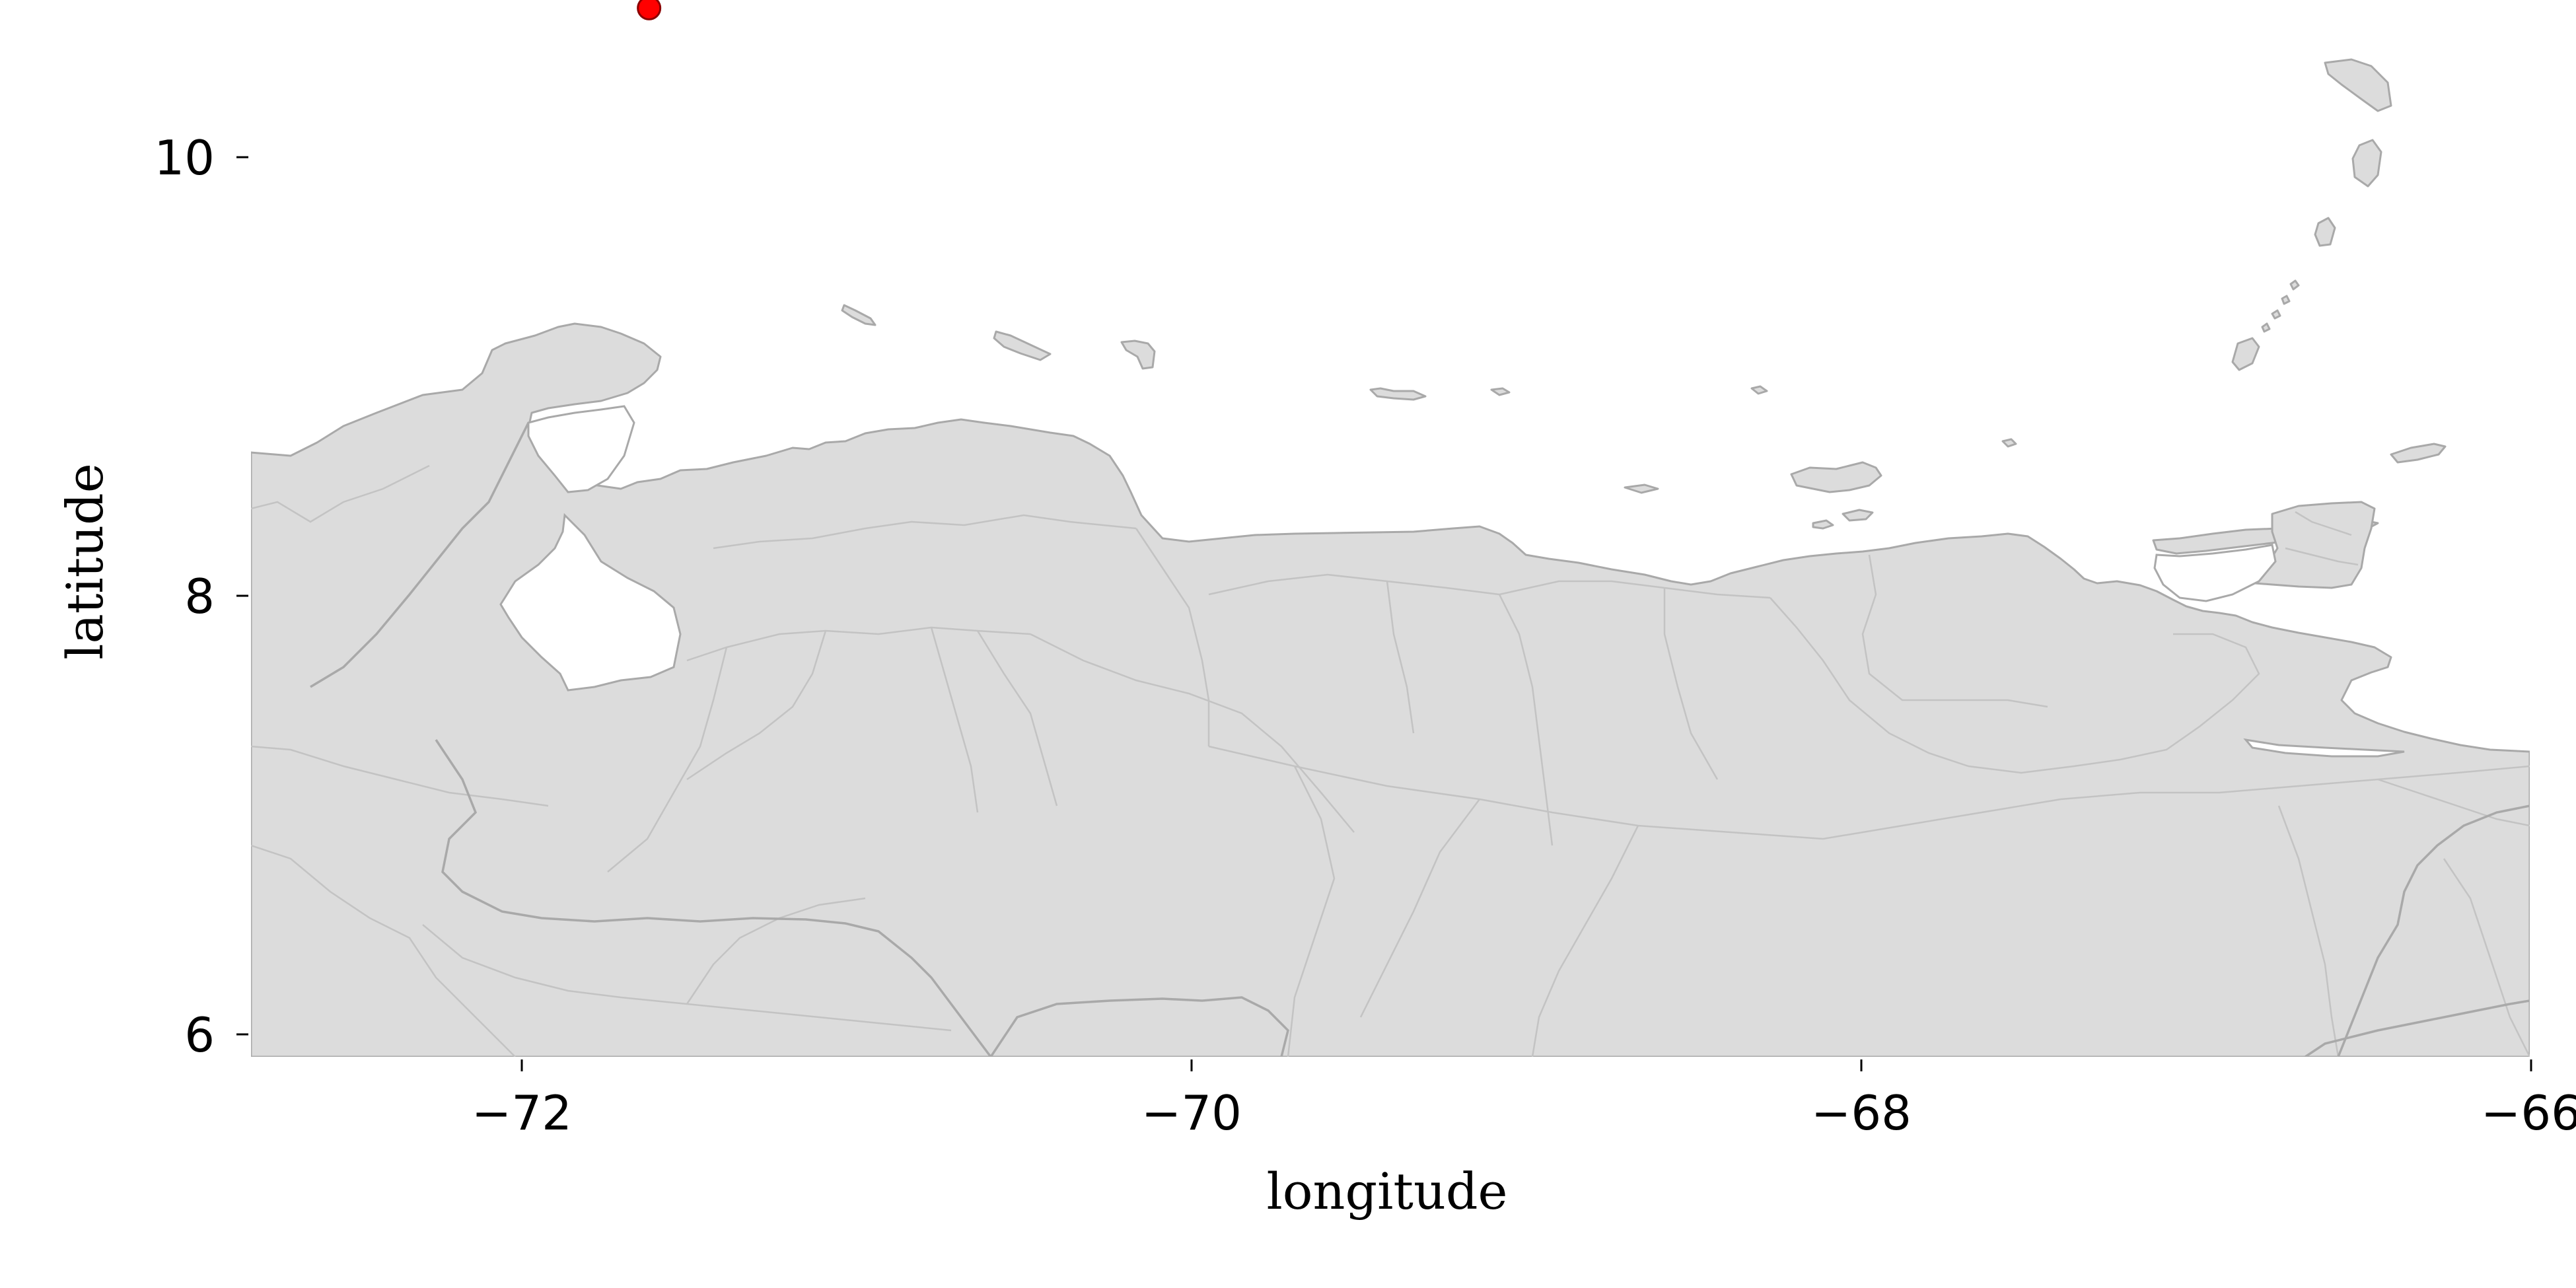 The width and height of the screenshot is (2576, 1288). What do you see at coordinates (1642, 489) in the screenshot?
I see `los-frailes-islands` at bounding box center [1642, 489].